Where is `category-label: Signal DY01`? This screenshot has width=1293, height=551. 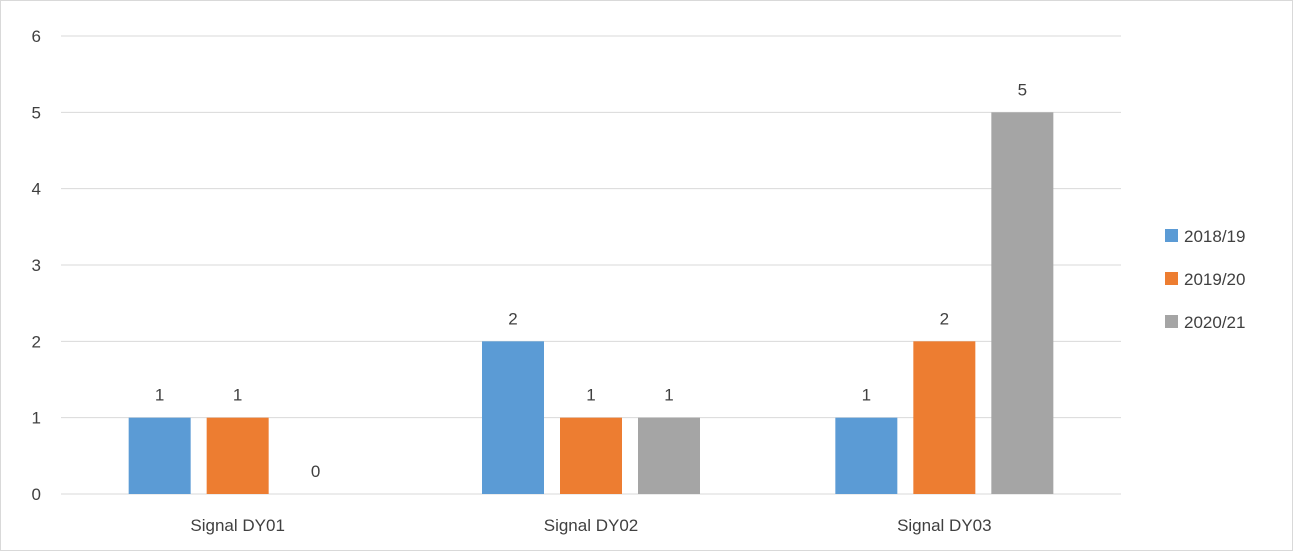 category-label: Signal DY01 is located at coordinates (237, 525).